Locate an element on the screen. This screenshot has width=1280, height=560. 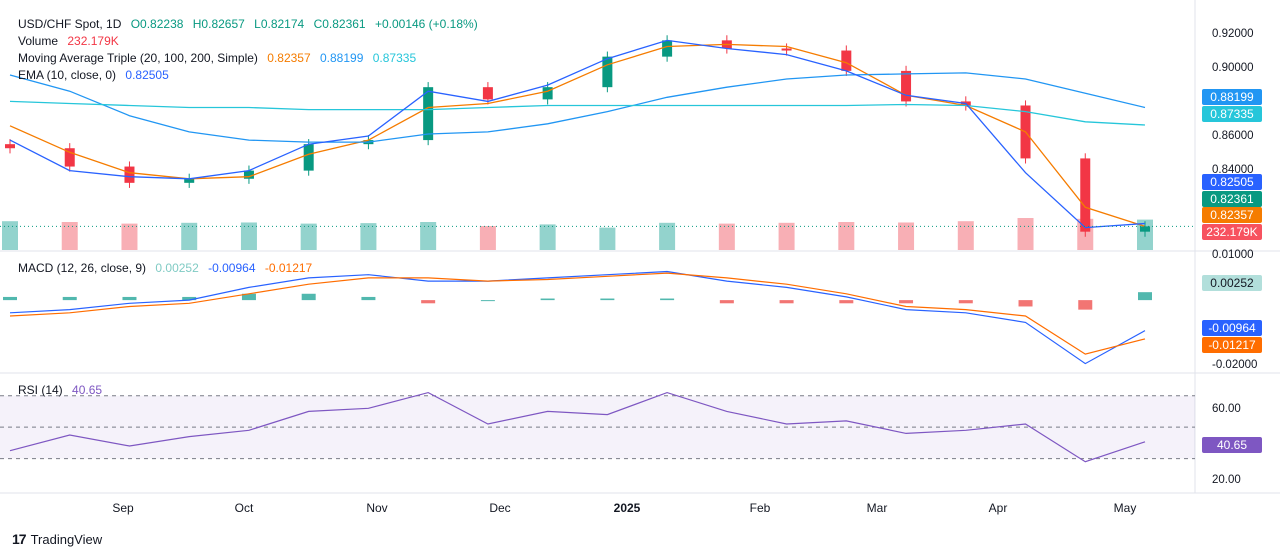
time-axis-label: Oct is located at coordinates (244, 508).